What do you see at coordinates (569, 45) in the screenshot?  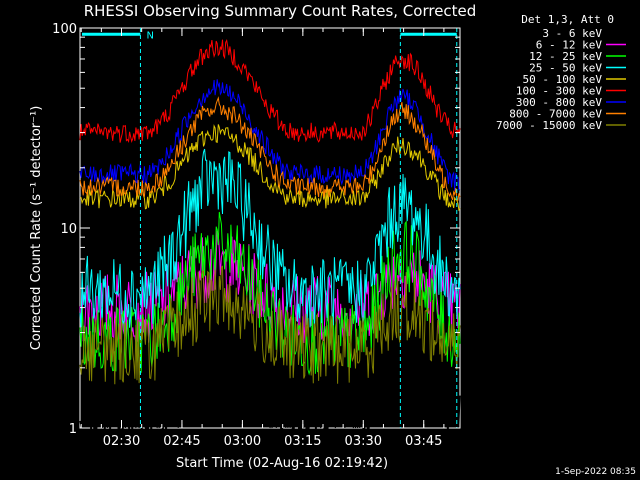 I see `legend-label: 6 - 12 keV` at bounding box center [569, 45].